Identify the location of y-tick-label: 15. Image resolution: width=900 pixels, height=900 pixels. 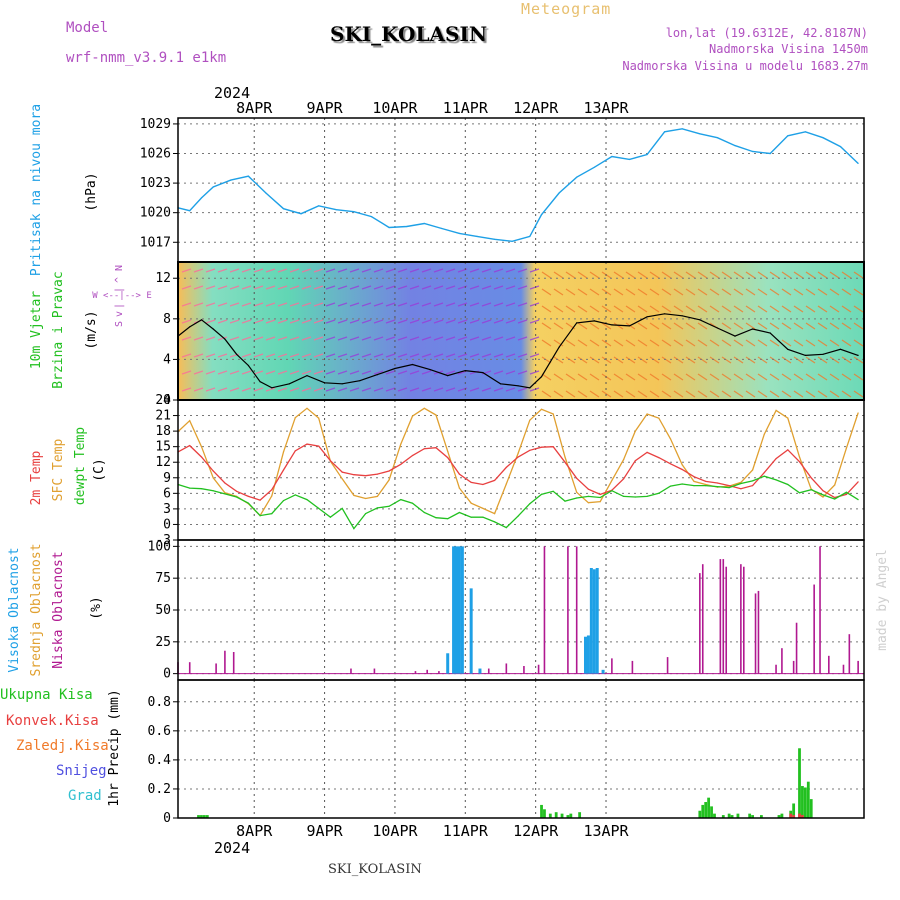
(163, 447).